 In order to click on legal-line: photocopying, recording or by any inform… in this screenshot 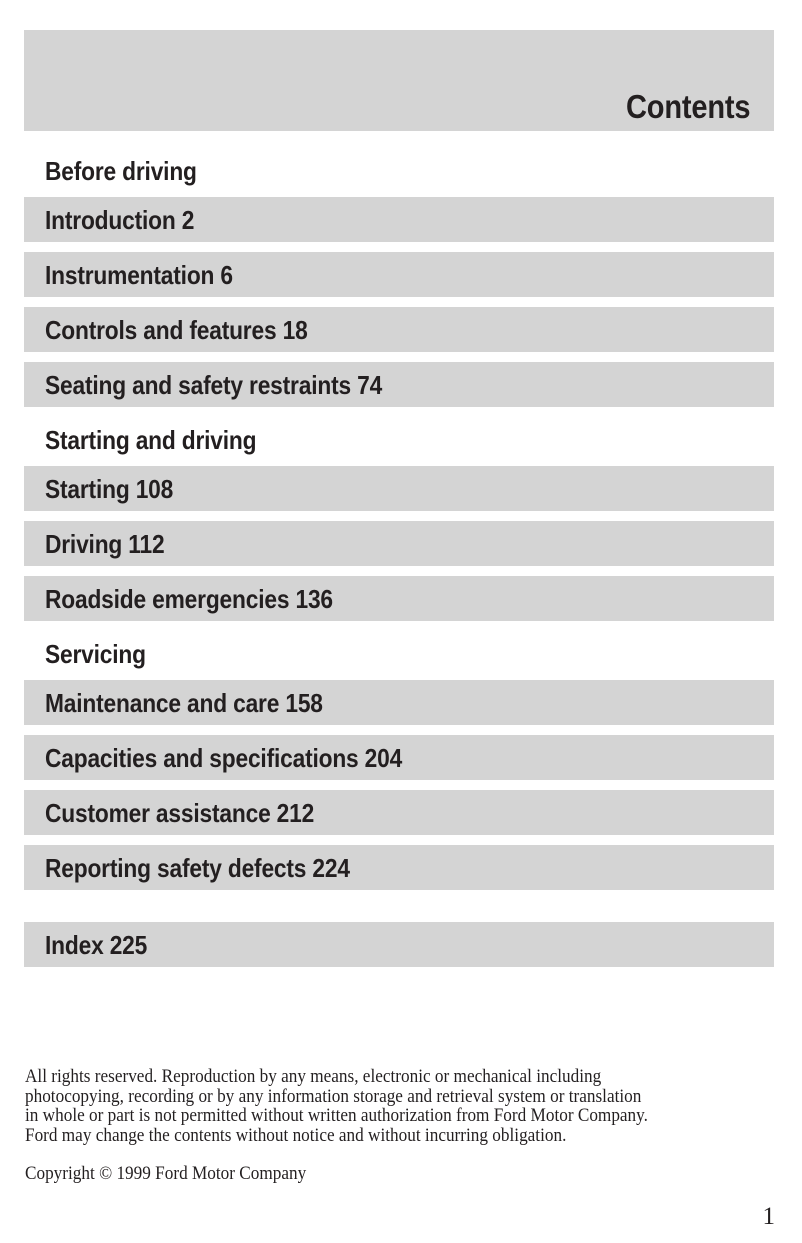, I will do `click(333, 1096)`.